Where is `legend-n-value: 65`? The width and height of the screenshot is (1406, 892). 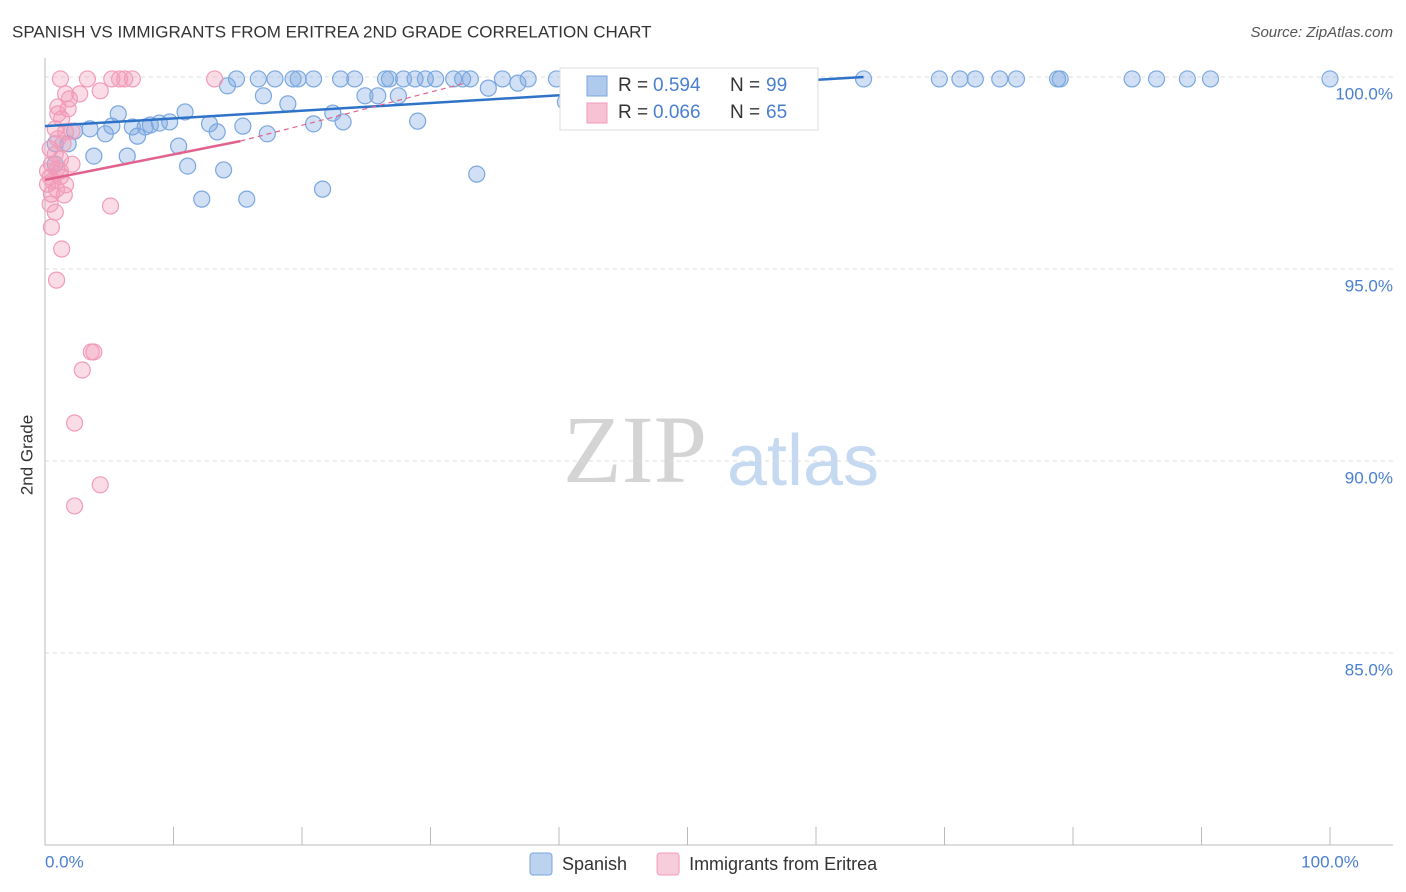 legend-n-value: 65 is located at coordinates (776, 112).